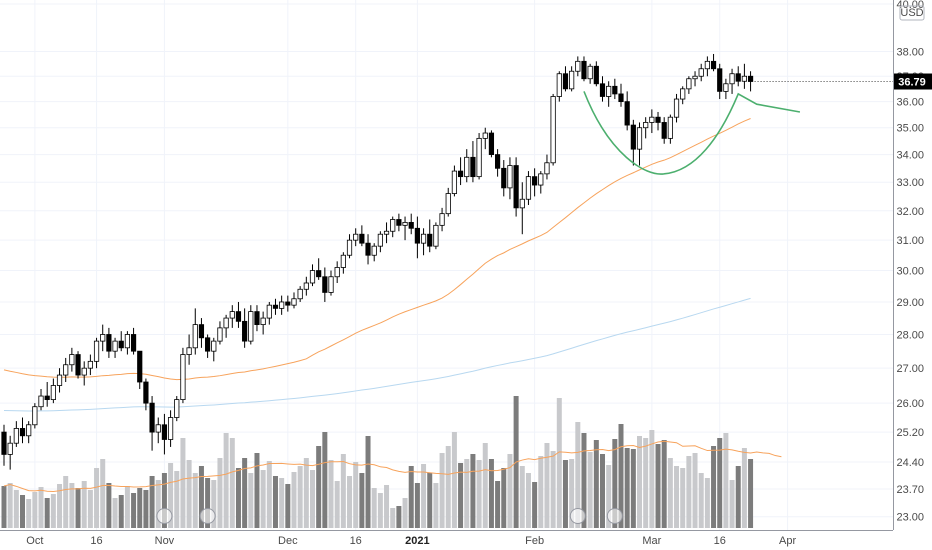  What do you see at coordinates (910, 335) in the screenshot?
I see `y-tick-label: 28.00` at bounding box center [910, 335].